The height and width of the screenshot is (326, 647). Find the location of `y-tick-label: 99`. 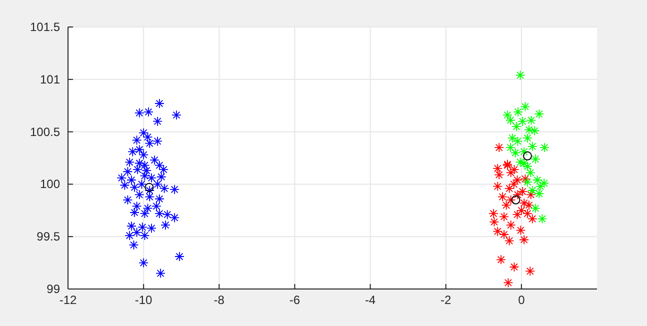

y-tick-label: 99 is located at coordinates (53, 289).